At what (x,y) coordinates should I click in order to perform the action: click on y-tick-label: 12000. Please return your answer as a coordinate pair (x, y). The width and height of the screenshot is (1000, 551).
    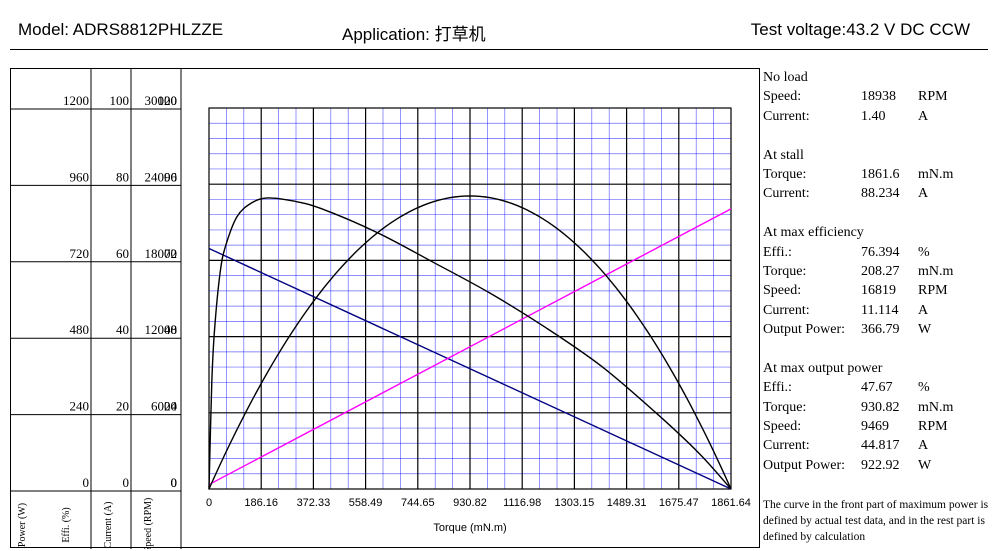
    Looking at the image, I should click on (161, 329).